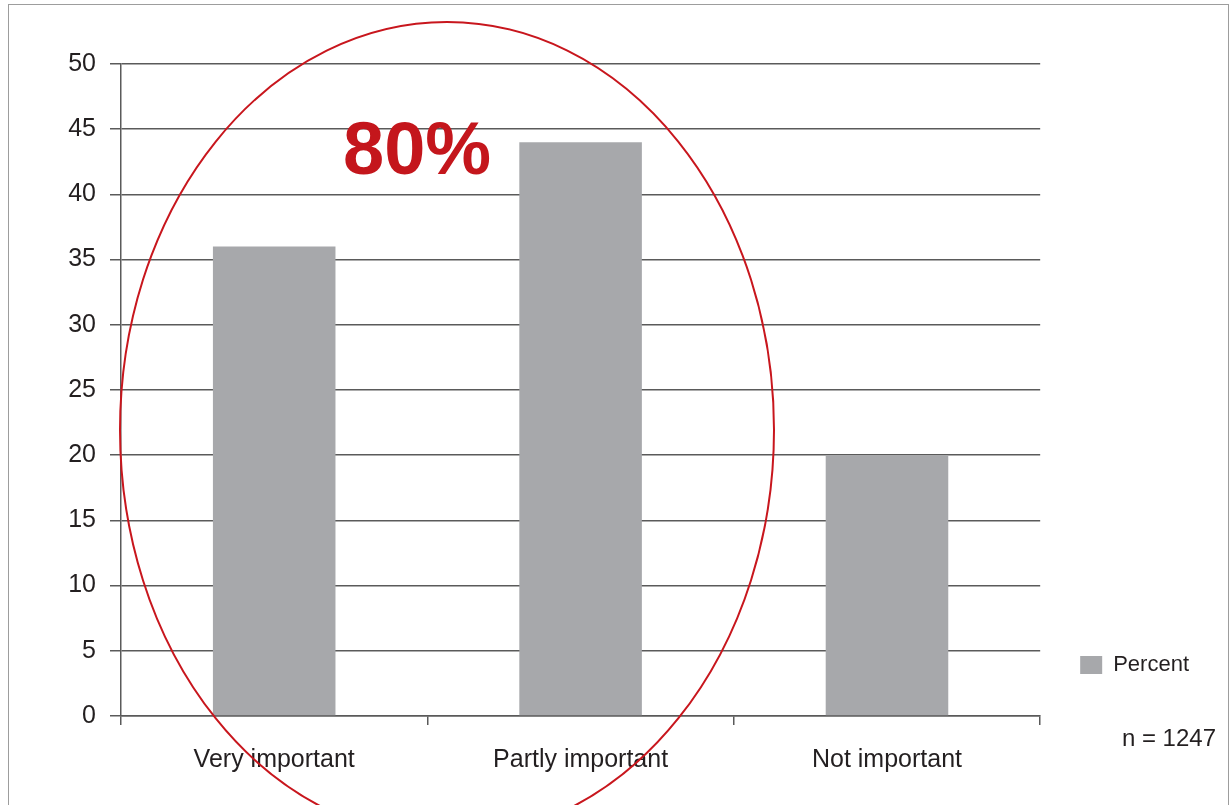 This screenshot has height=805, width=1231. I want to click on y-tick-label: 0, so click(89, 713).